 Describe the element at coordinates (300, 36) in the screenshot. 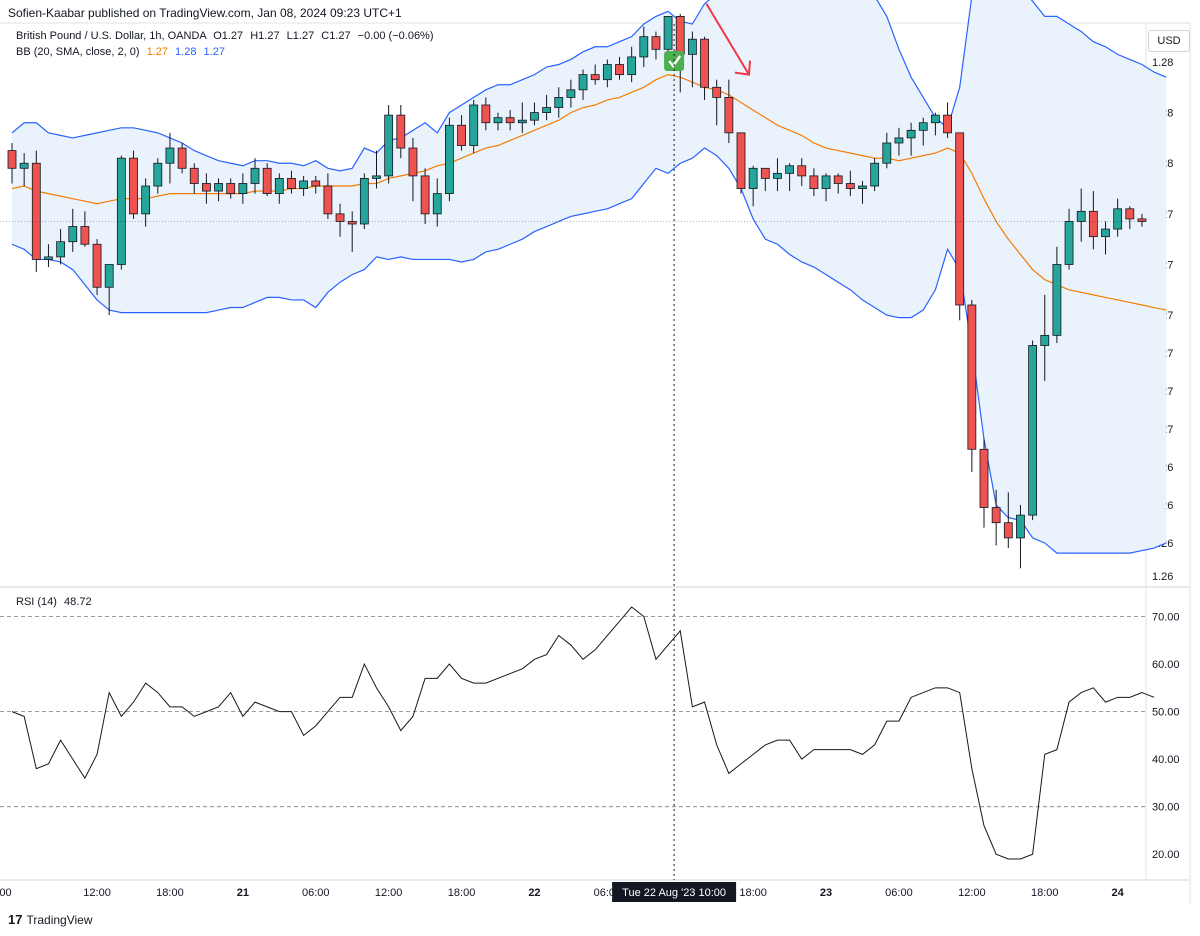

I see `low-value: L1.27` at that location.